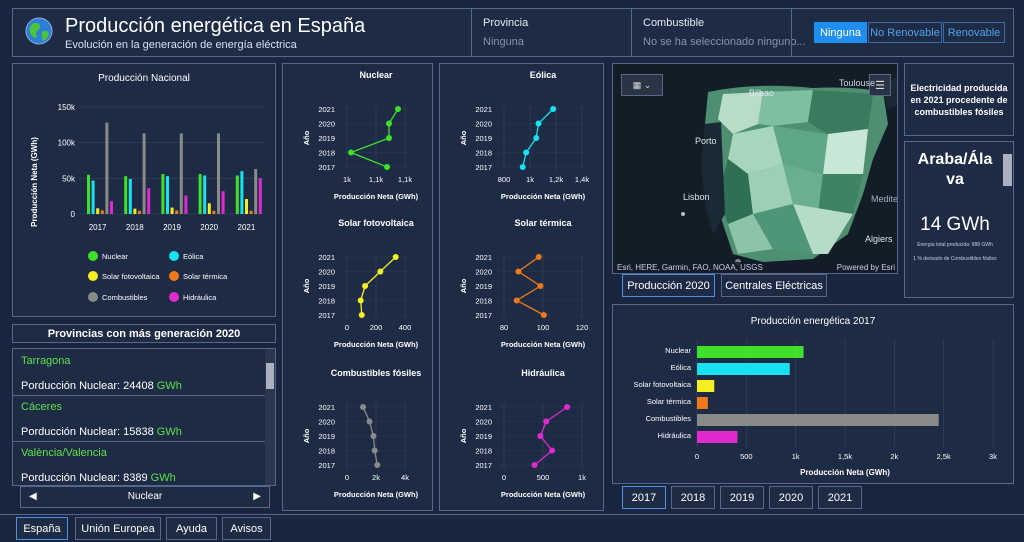  What do you see at coordinates (483, 167) in the screenshot?
I see `mini-ytick: 2017` at bounding box center [483, 167].